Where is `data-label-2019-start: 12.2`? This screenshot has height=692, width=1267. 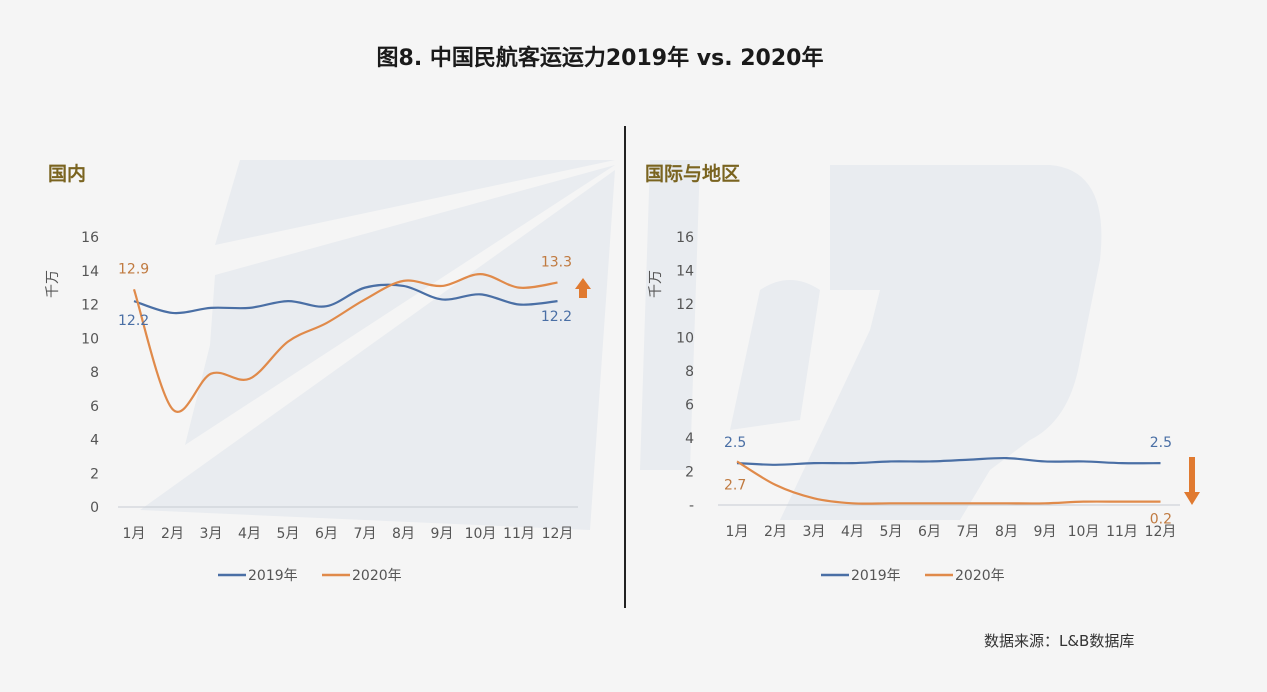 data-label-2019-start: 12.2 is located at coordinates (133, 321).